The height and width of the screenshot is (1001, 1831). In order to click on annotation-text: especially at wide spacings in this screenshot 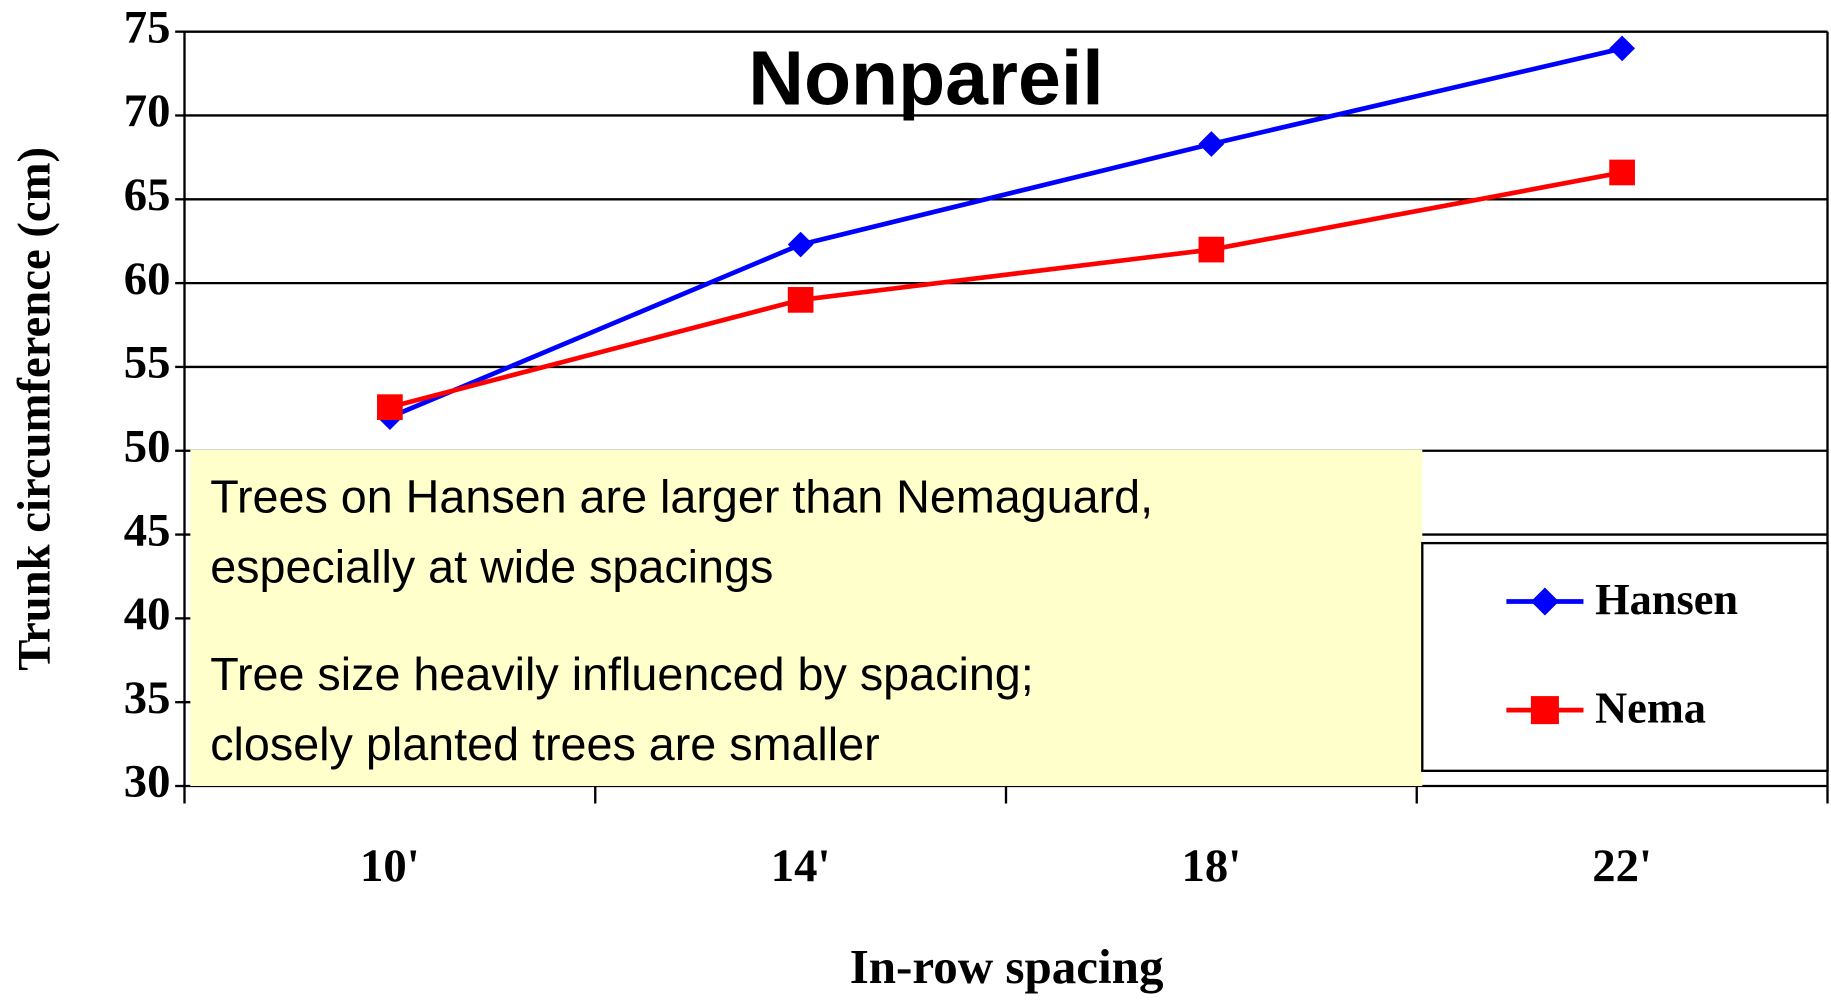, I will do `click(491, 566)`.